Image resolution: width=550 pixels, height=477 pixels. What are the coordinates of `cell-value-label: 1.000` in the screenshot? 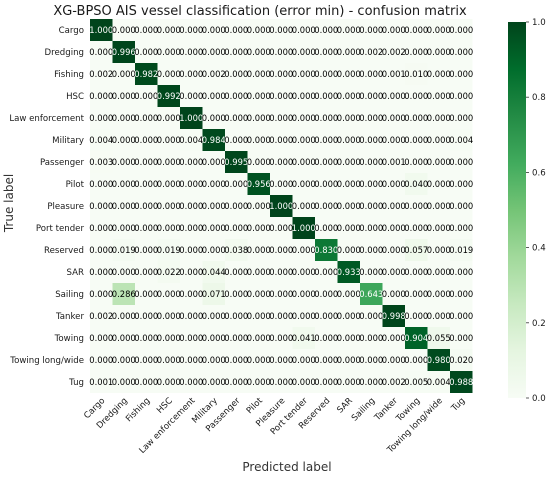 It's located at (304, 228).